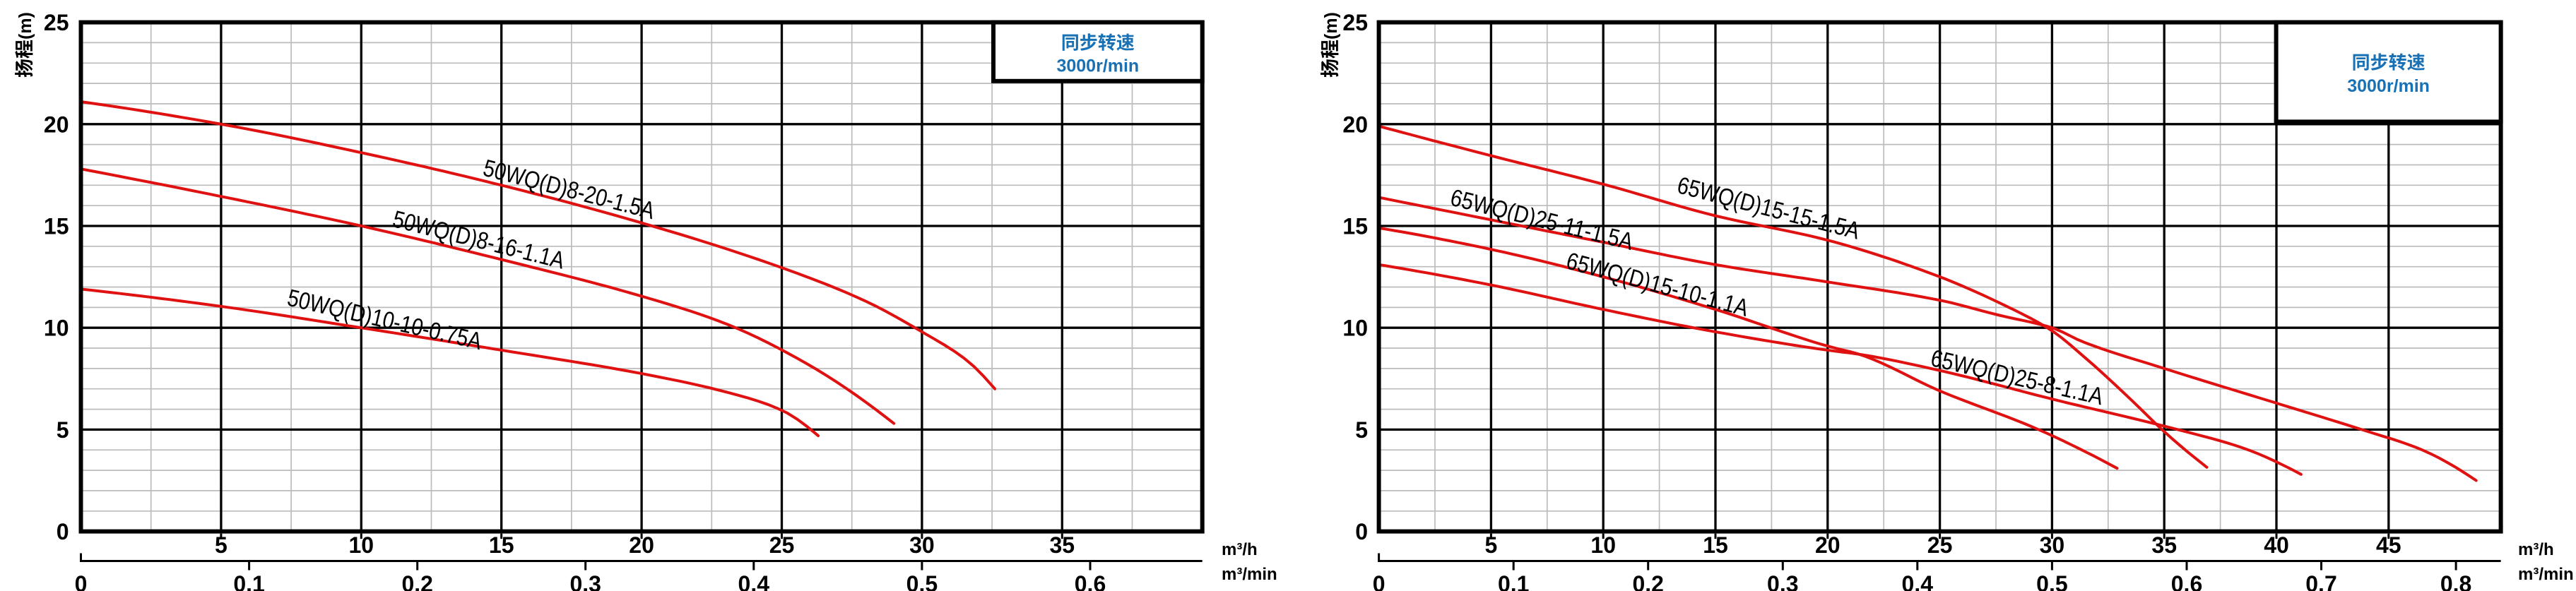 This screenshot has width=2576, height=591. I want to click on svg-text: 45, so click(2388, 545).